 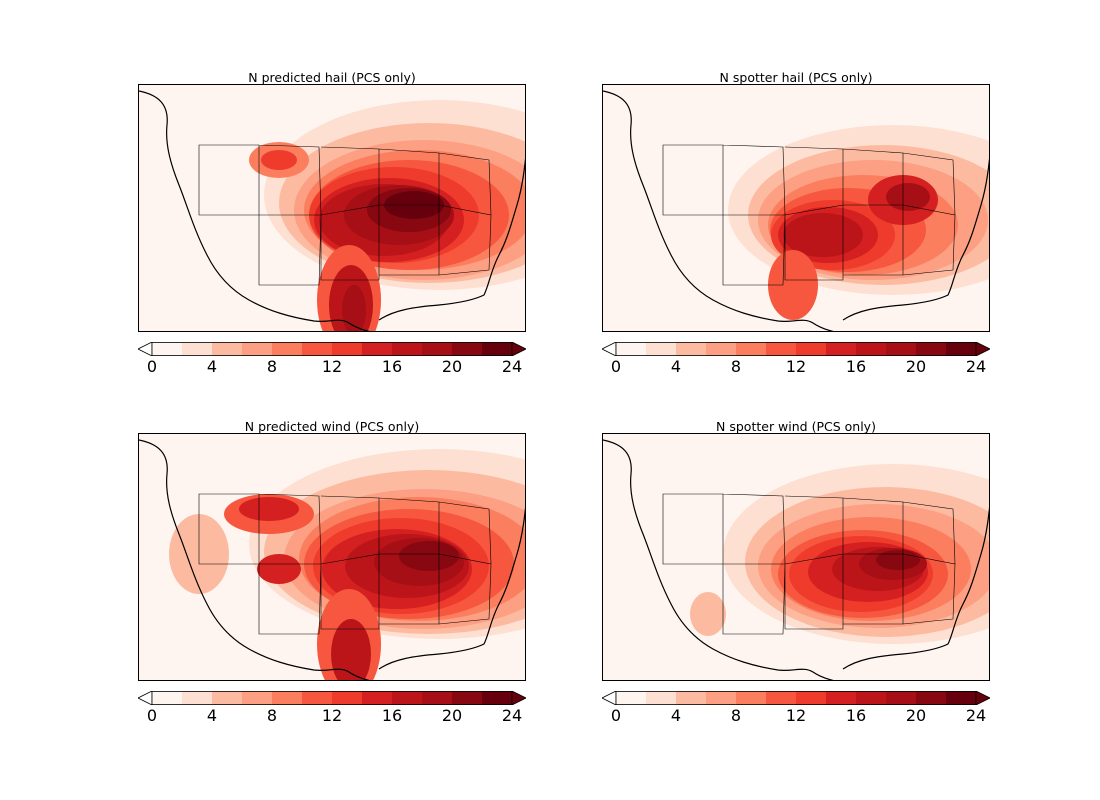 I want to click on map-panel-predicted-wind: N predicted wind (PCS only) 0 4 8 12 16 20 24, so click(x=332, y=572).